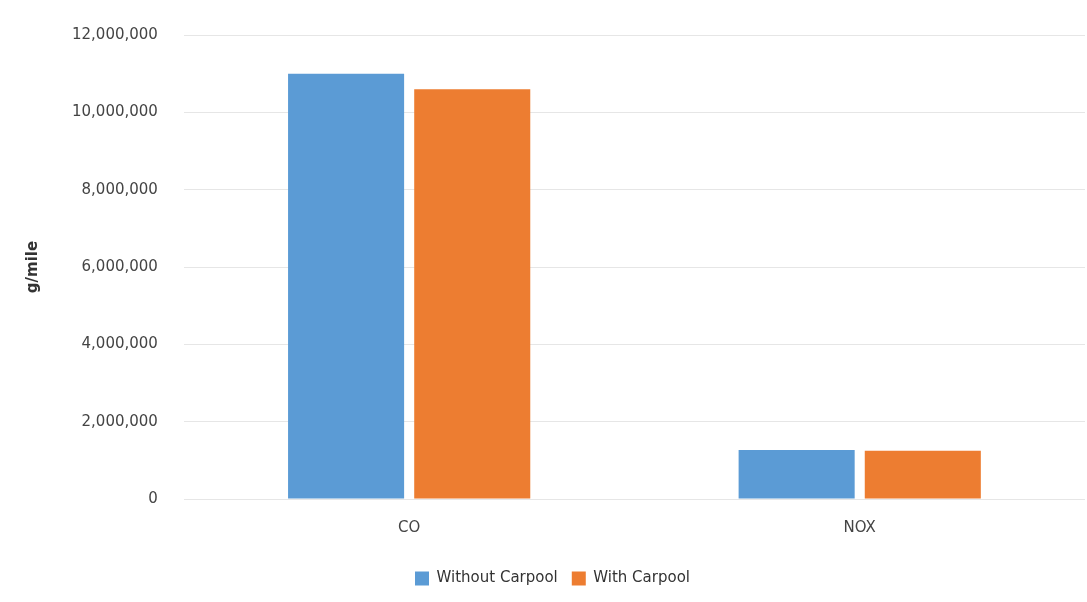 This screenshot has height=602, width=1087. I want to click on y-tick-label: 8,000,000, so click(119, 188).